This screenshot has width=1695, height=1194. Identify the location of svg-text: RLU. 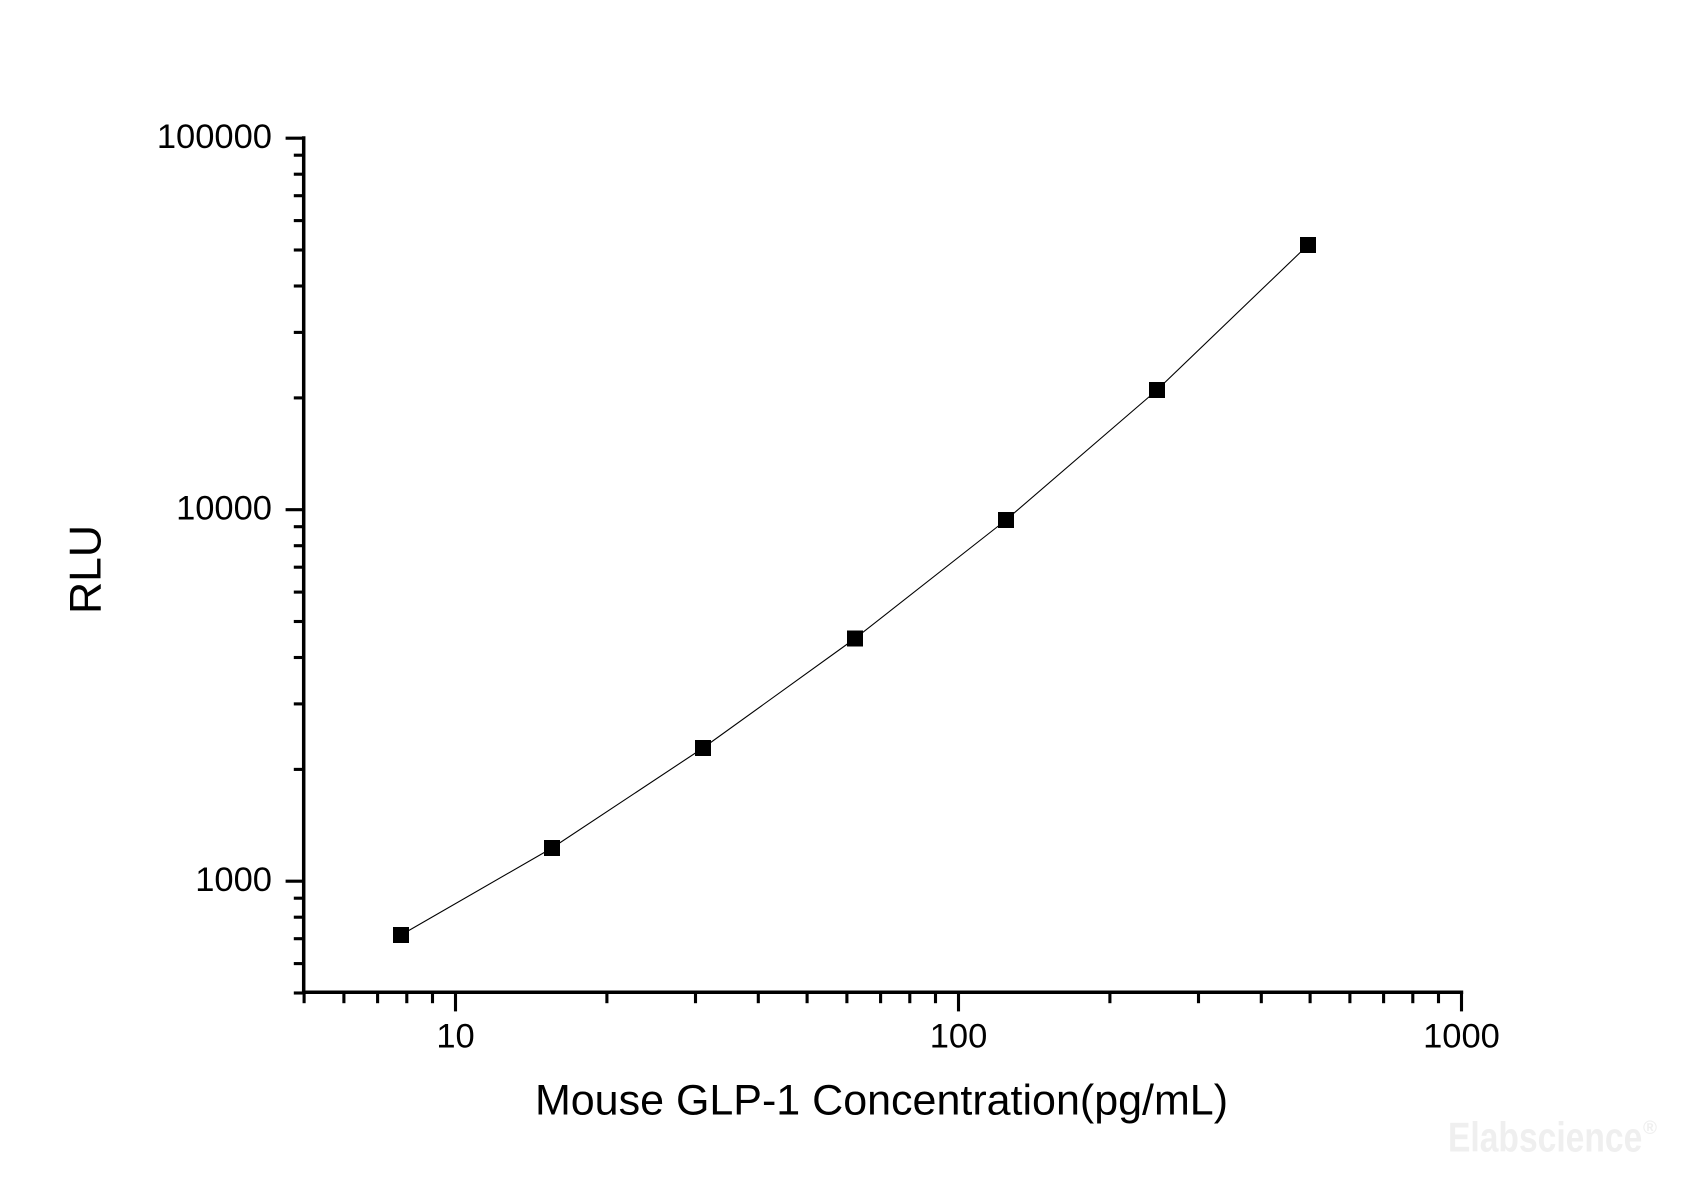
(85, 569).